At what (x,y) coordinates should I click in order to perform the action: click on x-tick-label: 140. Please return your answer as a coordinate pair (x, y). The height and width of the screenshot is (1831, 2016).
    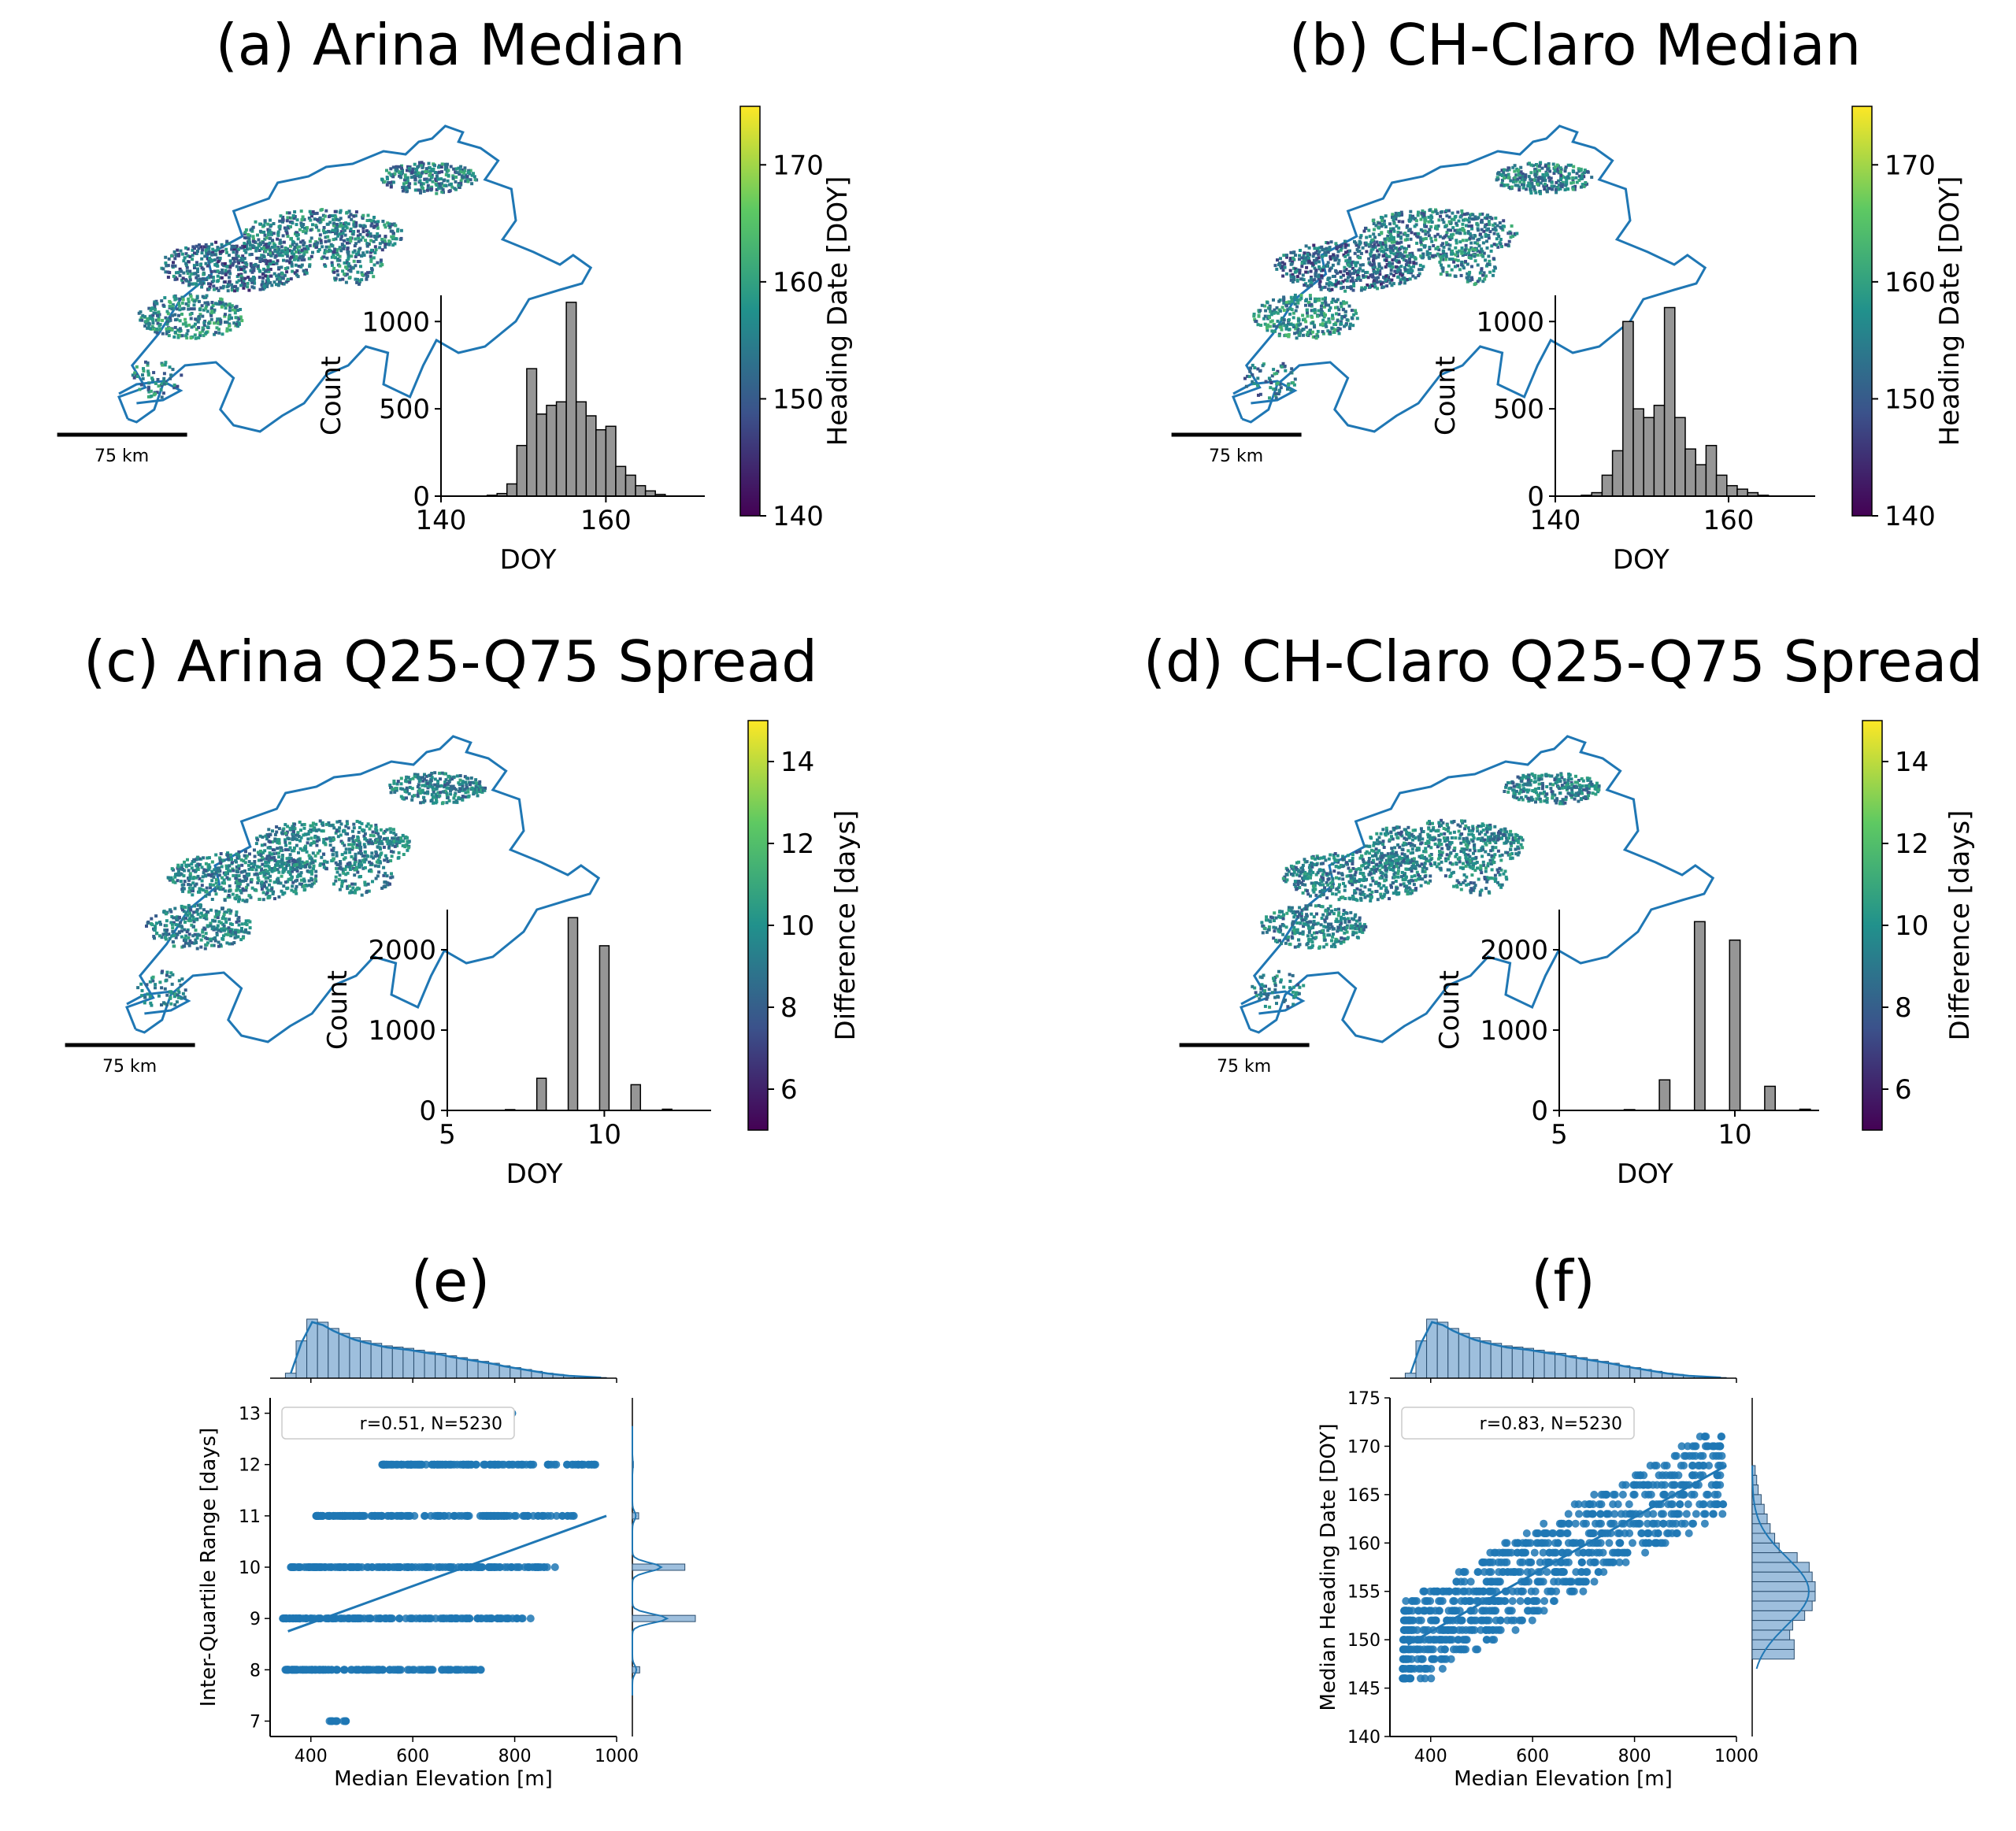
    Looking at the image, I should click on (1555, 520).